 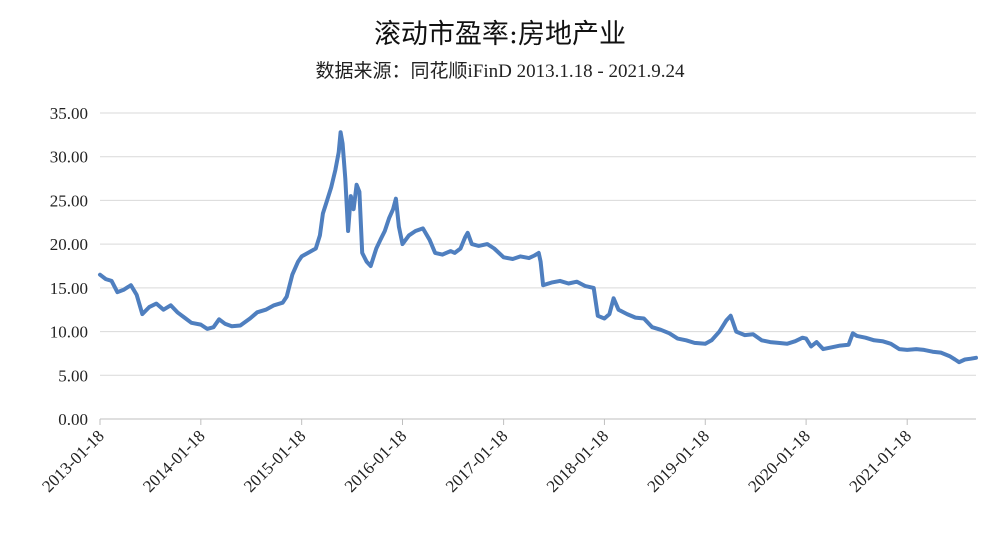 What do you see at coordinates (500, 71) in the screenshot?
I see `chart-subtitle: 数据来源：同花顺iFinD 2013.1.18 - 2021.9.24` at bounding box center [500, 71].